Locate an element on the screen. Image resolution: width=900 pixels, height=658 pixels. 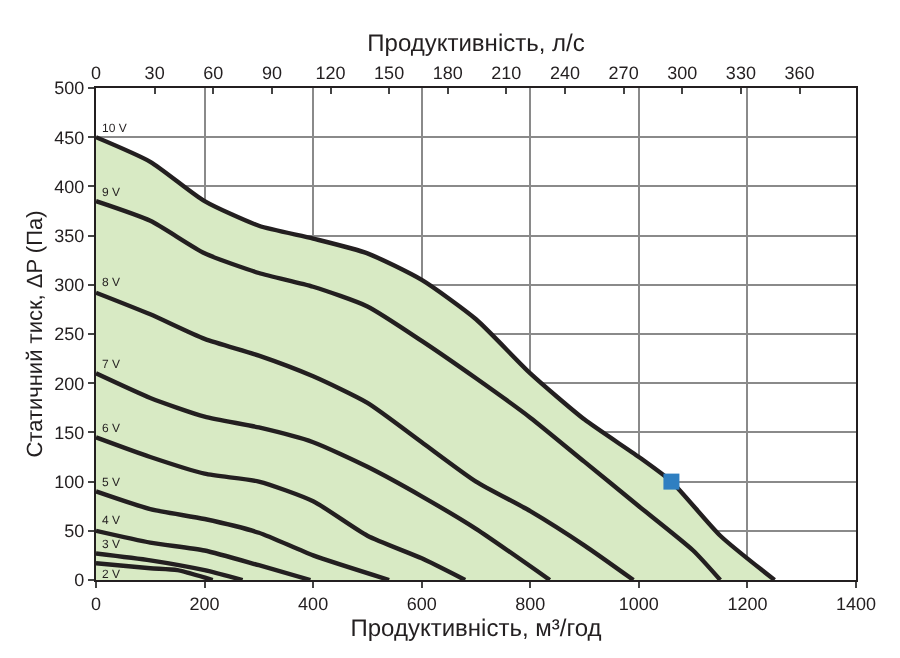
x2-tick-label: 90 is located at coordinates (271, 72).